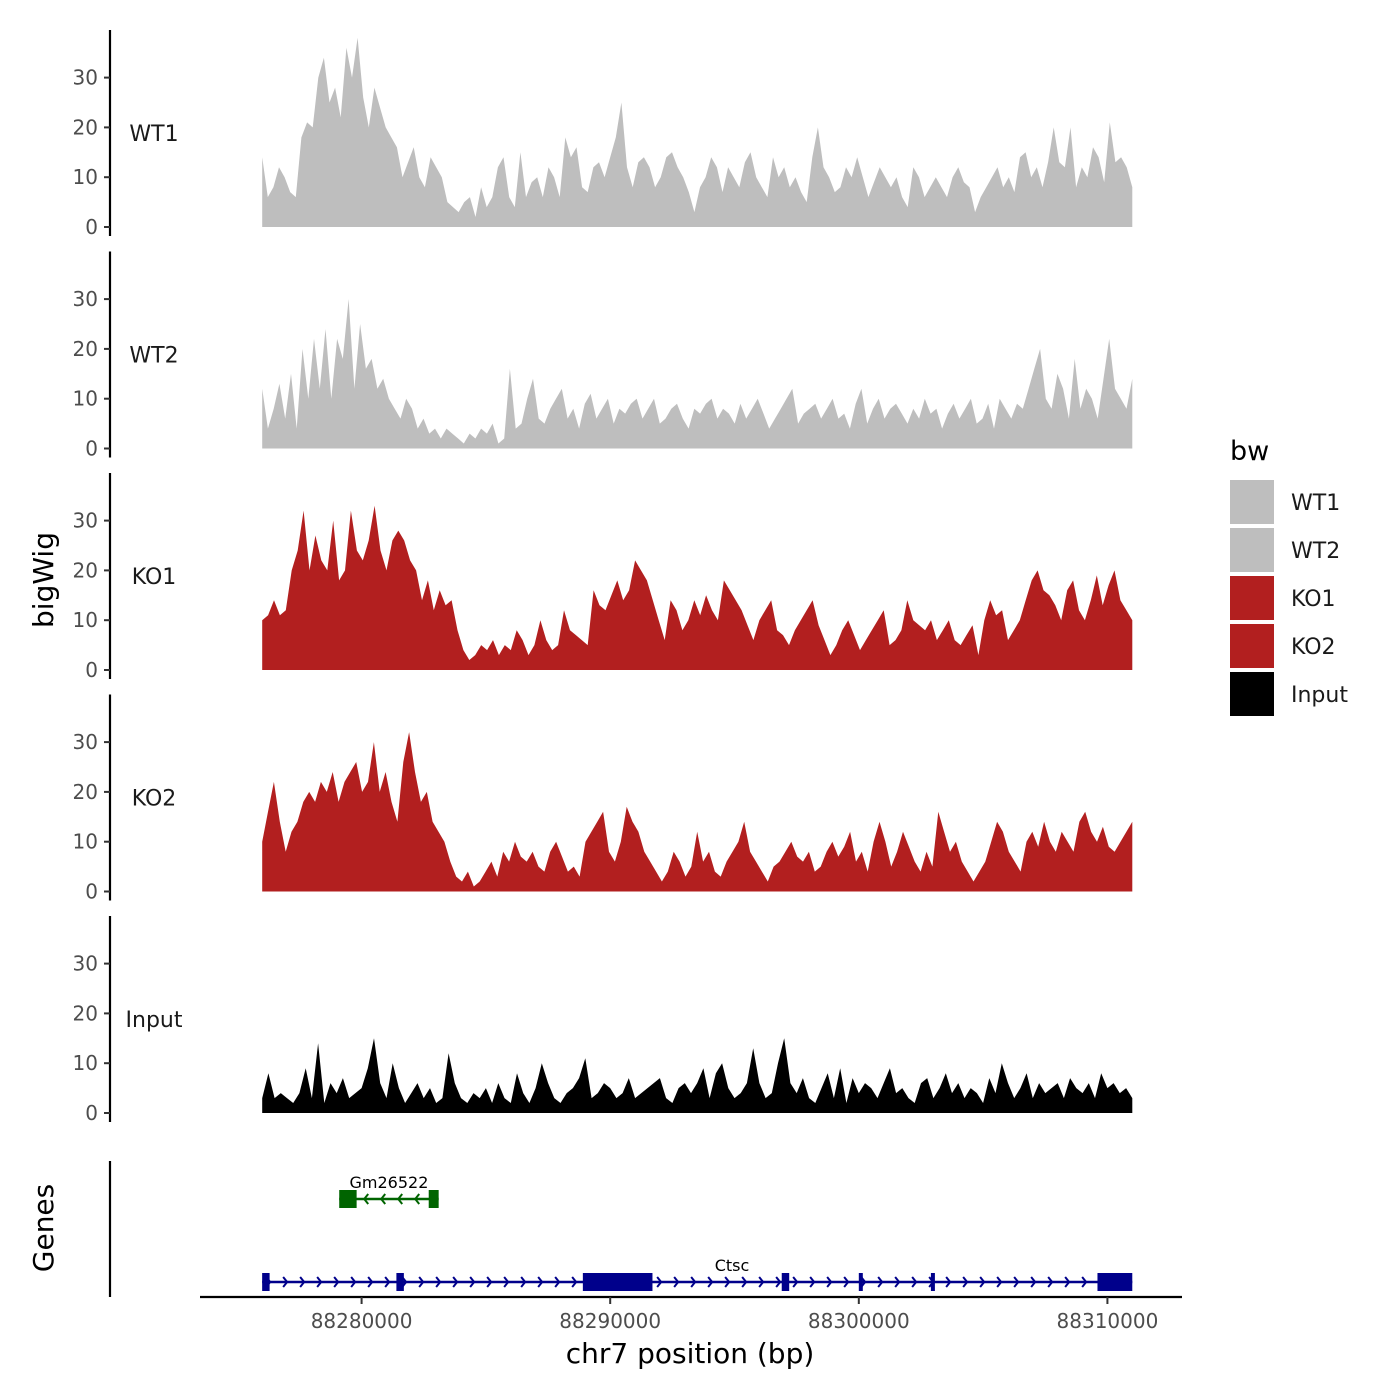 The width and height of the screenshot is (1400, 1400). What do you see at coordinates (1285, 550) in the screenshot?
I see `legend-item-wt2: WT2` at bounding box center [1285, 550].